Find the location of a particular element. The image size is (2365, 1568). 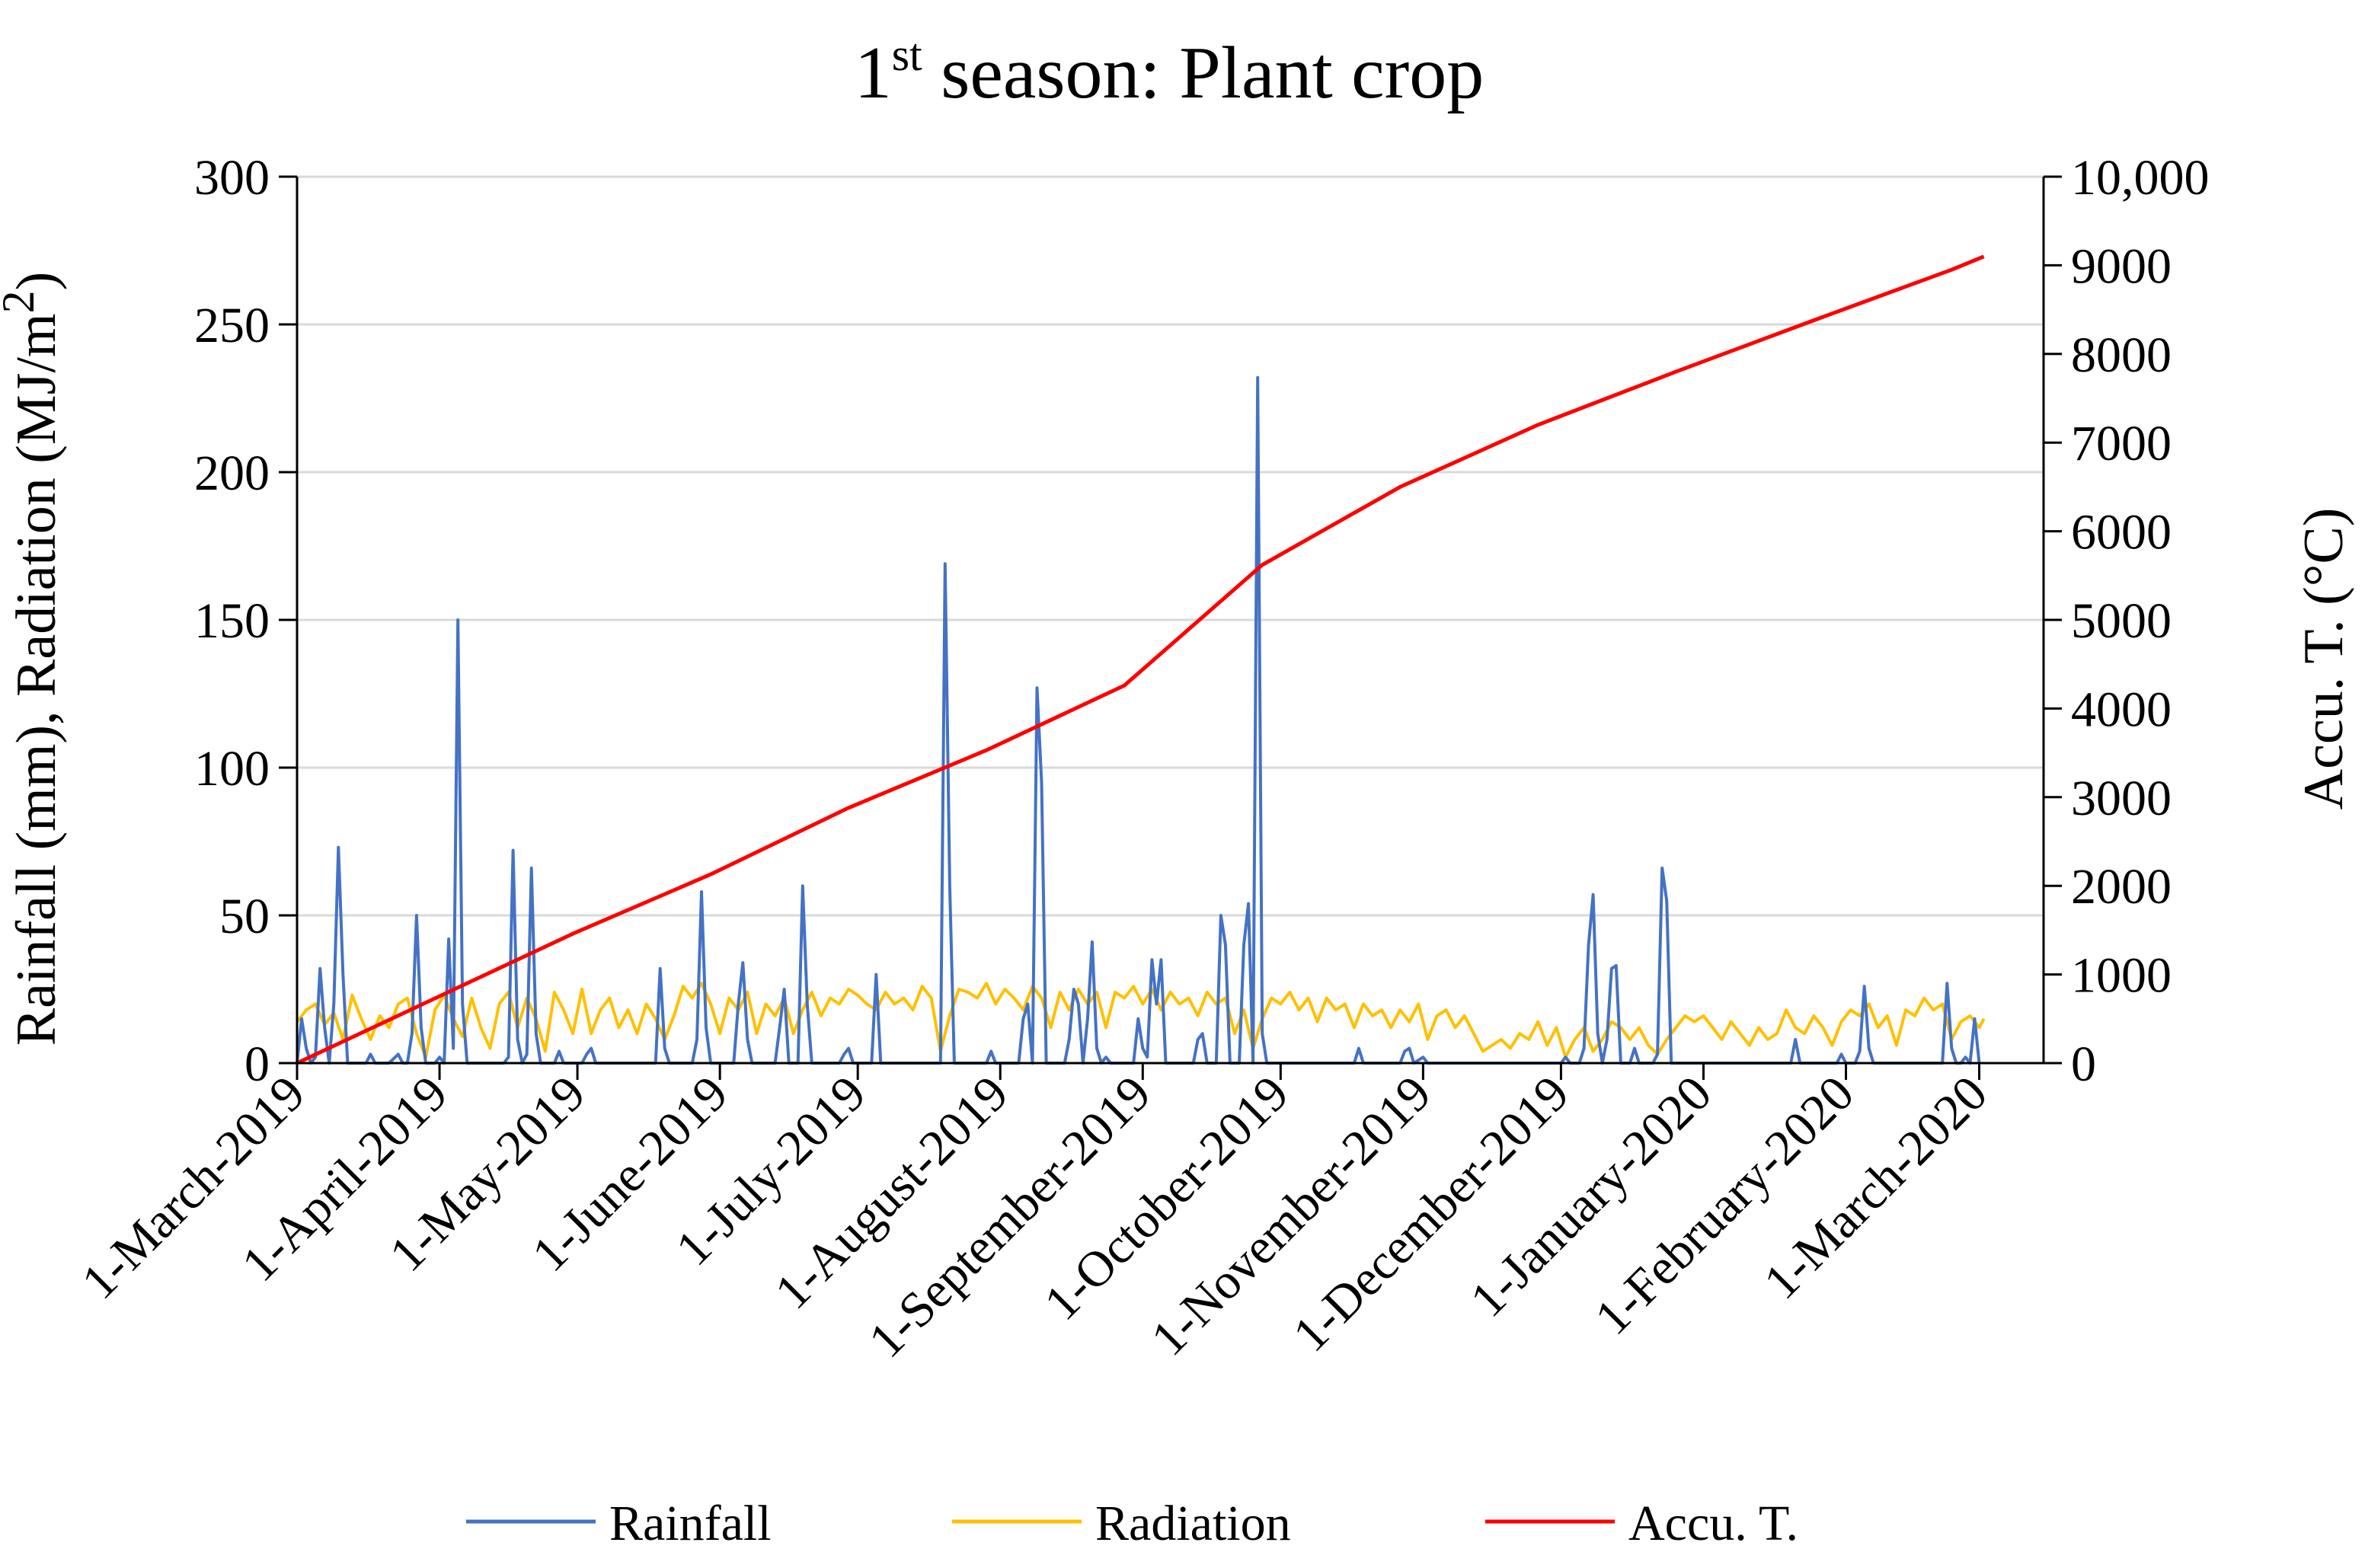

legend: Rainfall Radiation Accu. T. is located at coordinates (1132, 1524).